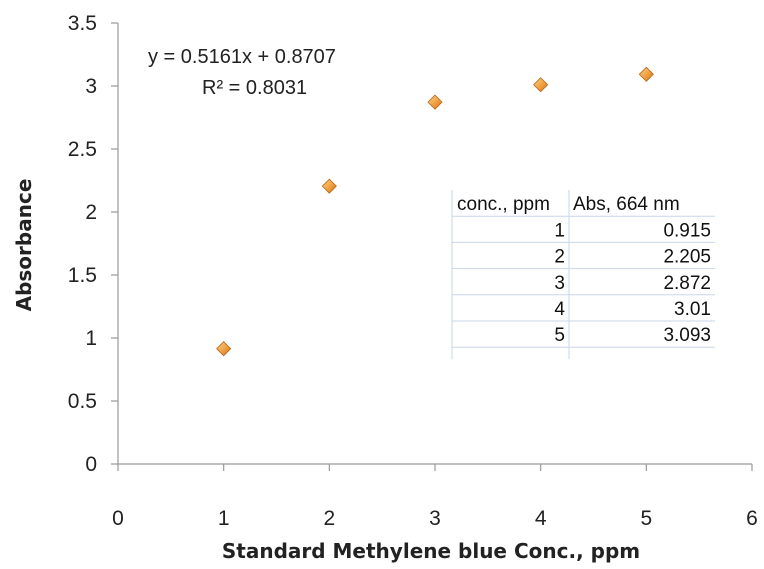  Describe the element at coordinates (626, 204) in the screenshot. I see `table-header-cell: Abs, 664 nm` at that location.